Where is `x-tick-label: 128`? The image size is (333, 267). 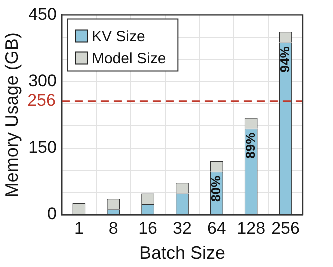 x-tick-label: 128 is located at coordinates (251, 228).